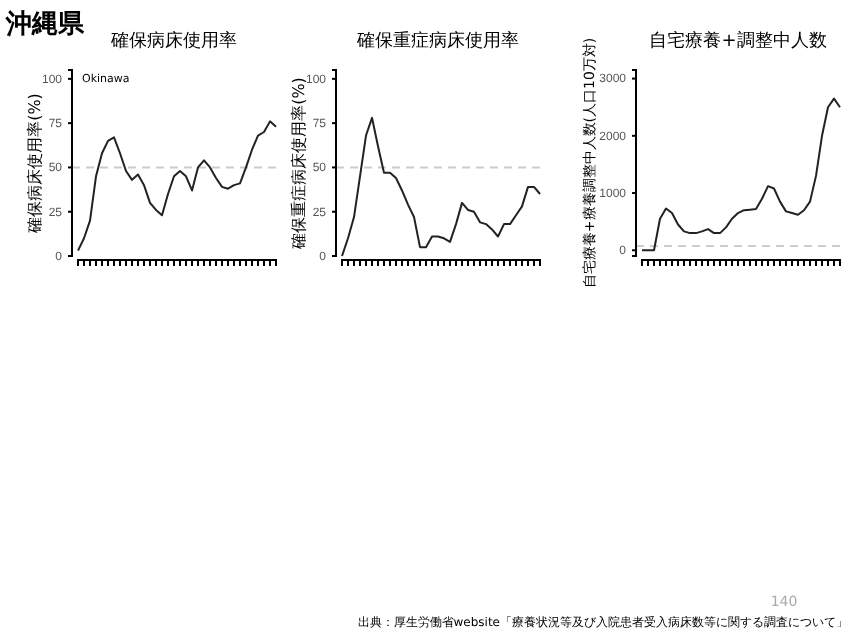  Describe the element at coordinates (35, 164) in the screenshot. I see `y-axis-title: 確保病床使用率(%)` at that location.